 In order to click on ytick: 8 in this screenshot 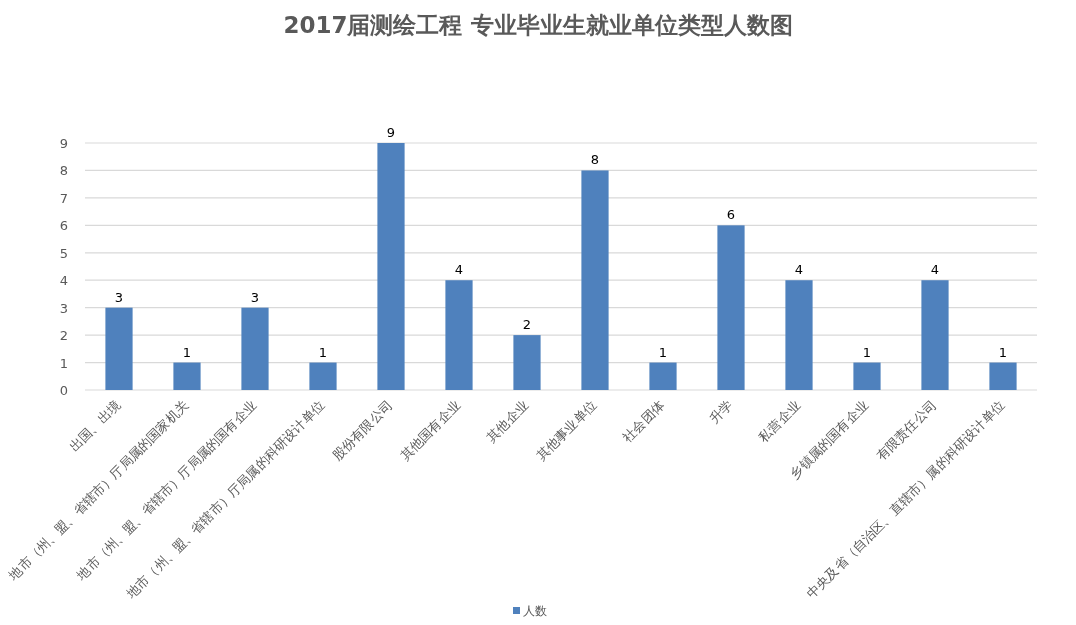, I will do `click(63, 171)`.